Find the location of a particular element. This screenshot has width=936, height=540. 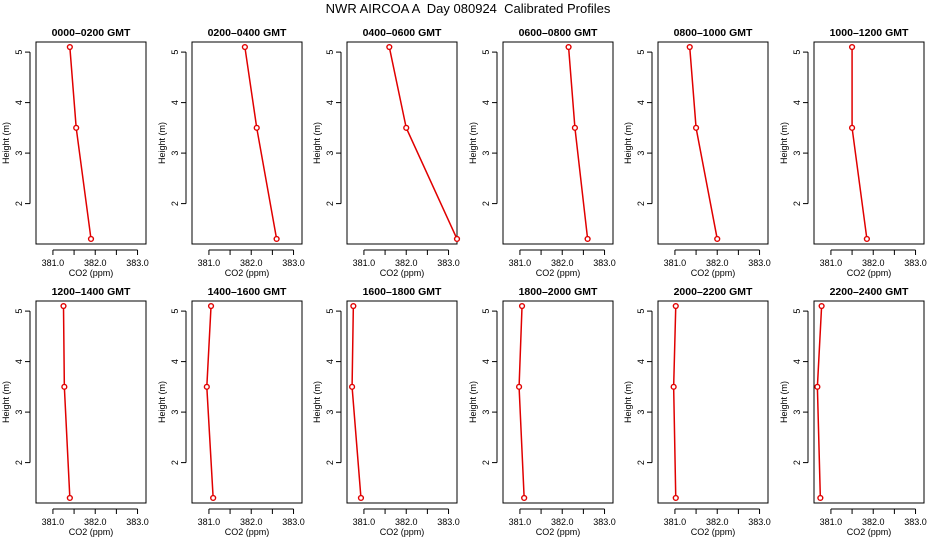

panel-title: 1600–1800 GMT is located at coordinates (402, 292).